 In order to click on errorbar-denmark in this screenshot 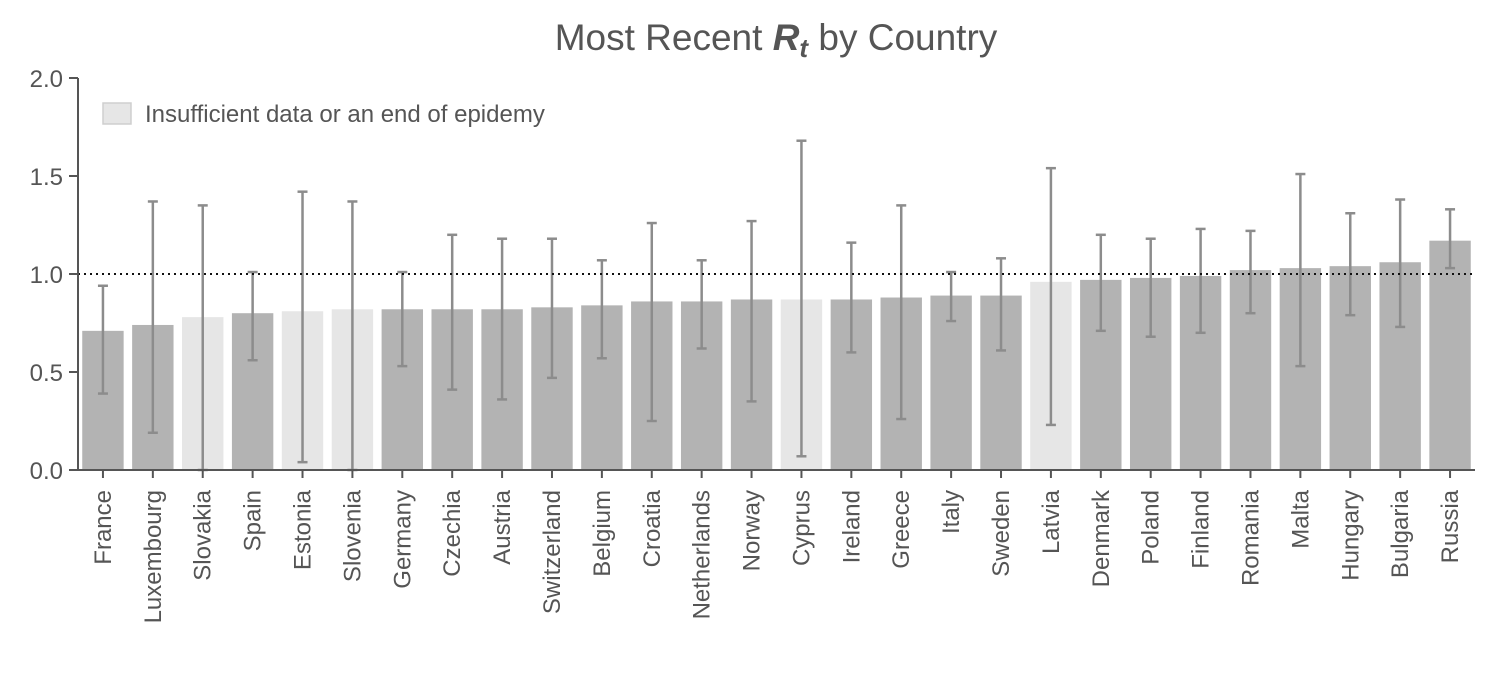, I will do `click(1100, 283)`.